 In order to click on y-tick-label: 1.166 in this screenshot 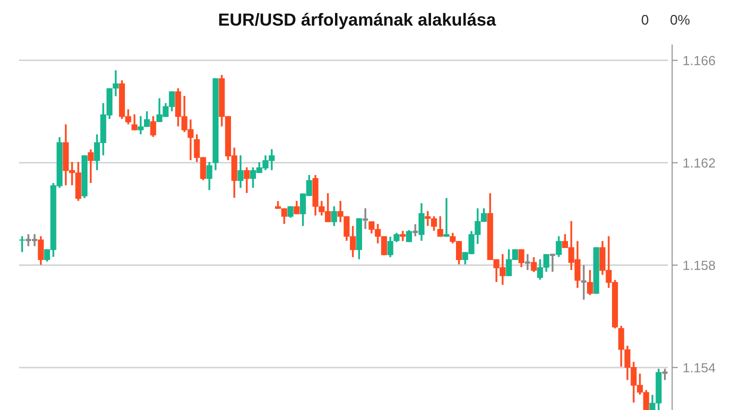, I will do `click(700, 61)`.